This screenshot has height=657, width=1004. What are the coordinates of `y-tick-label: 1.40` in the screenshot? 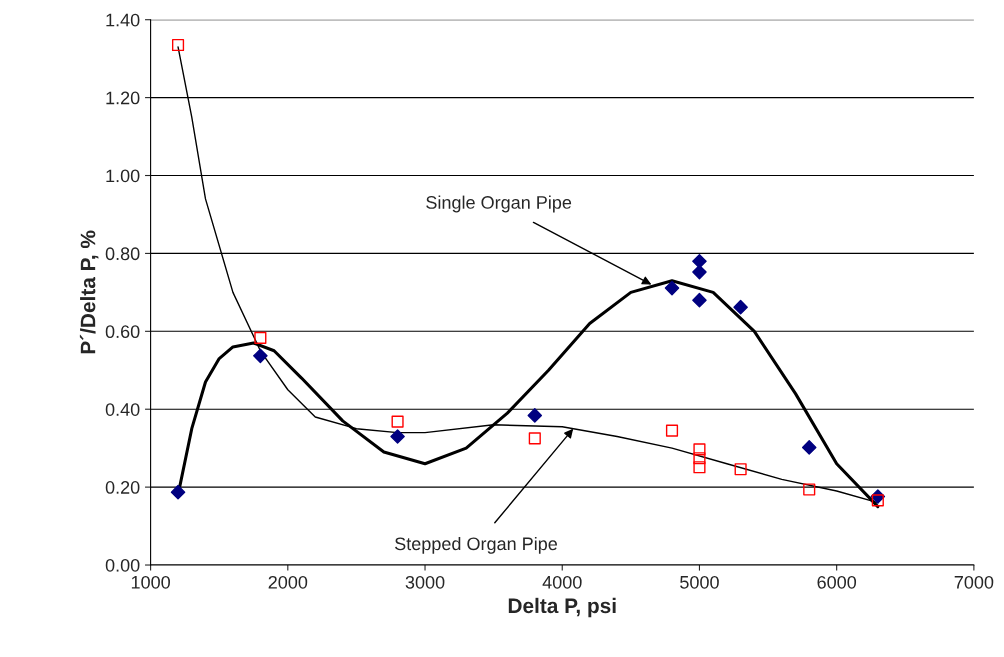 It's located at (123, 20).